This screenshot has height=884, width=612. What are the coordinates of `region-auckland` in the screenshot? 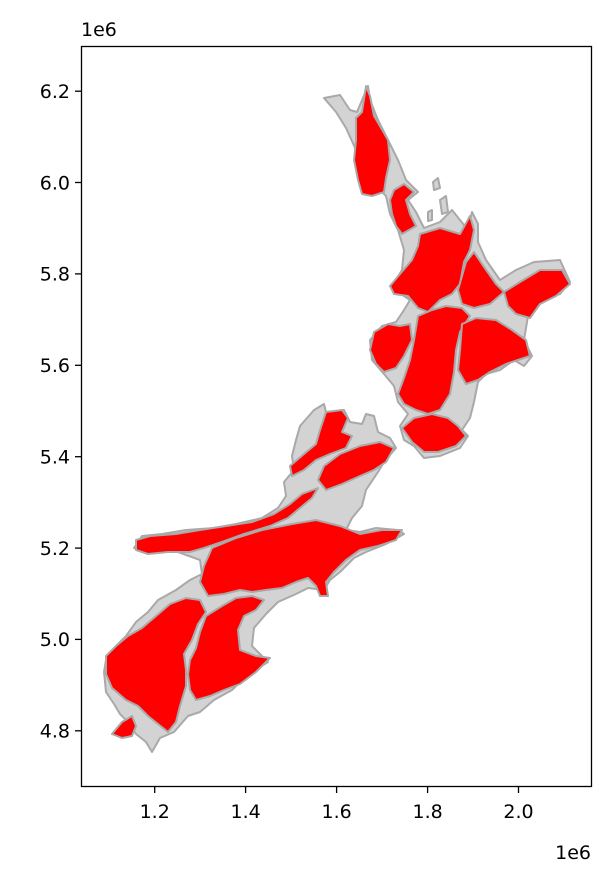 It's located at (403, 209).